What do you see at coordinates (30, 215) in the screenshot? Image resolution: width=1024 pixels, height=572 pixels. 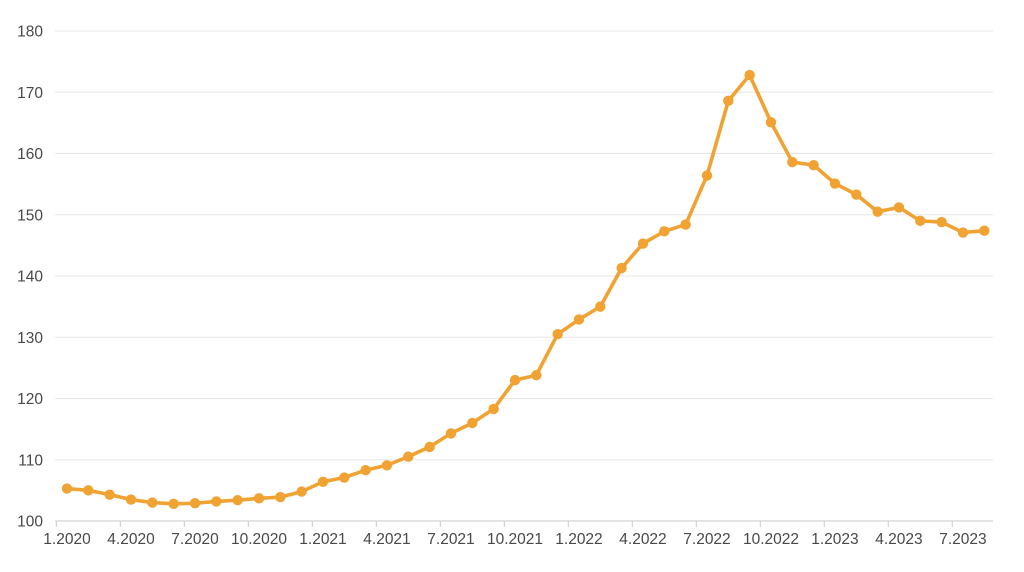 I see `y-axis-tick-label: 150` at bounding box center [30, 215].